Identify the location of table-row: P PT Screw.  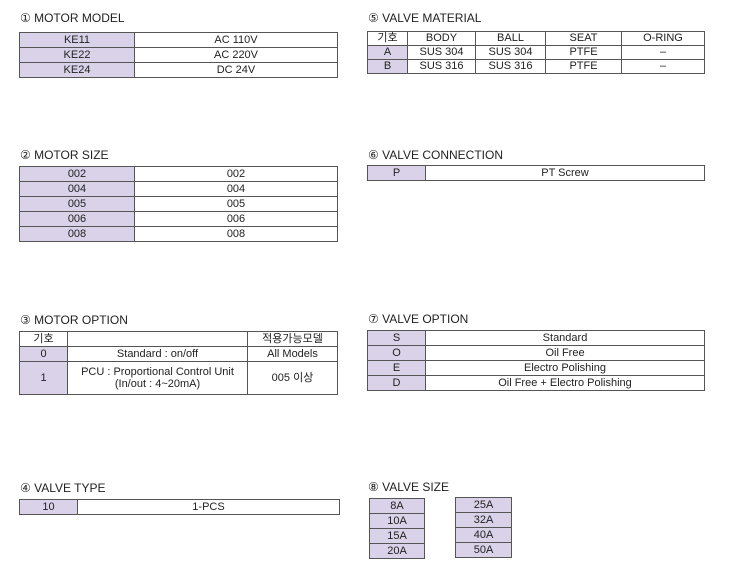
(536, 173).